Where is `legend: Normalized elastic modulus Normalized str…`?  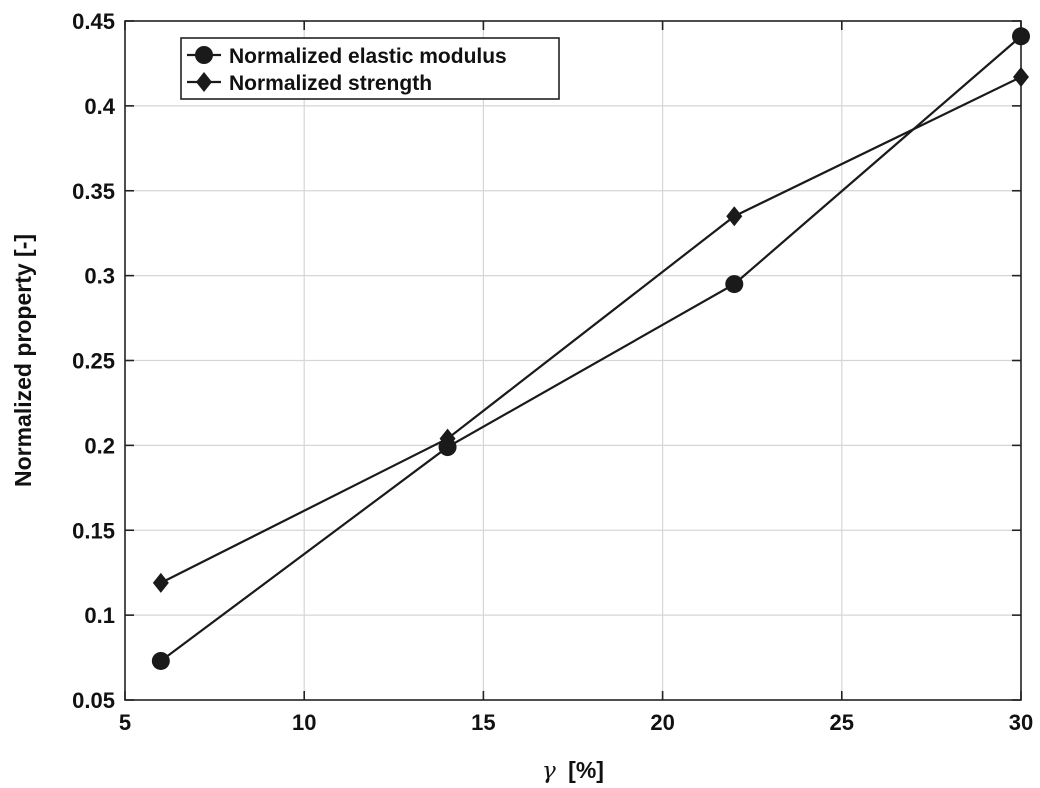
legend: Normalized elastic modulus Normalized str… is located at coordinates (370, 68).